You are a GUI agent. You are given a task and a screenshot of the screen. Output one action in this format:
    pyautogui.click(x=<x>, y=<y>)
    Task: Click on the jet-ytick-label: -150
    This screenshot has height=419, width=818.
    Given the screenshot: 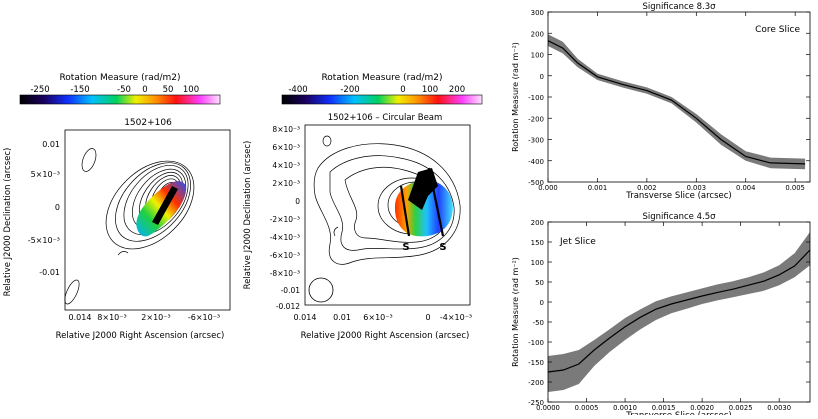 What is the action you would take?
    pyautogui.click(x=536, y=363)
    